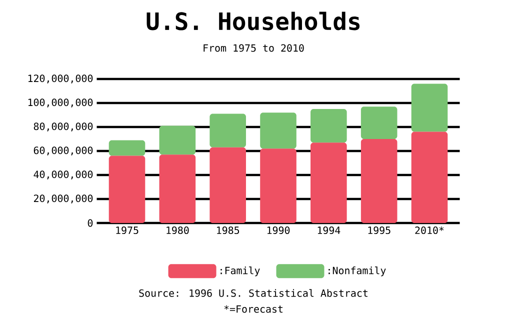 Image resolution: width=507 pixels, height=324 pixels. I want to click on x-tick-label: 1980, so click(177, 230).